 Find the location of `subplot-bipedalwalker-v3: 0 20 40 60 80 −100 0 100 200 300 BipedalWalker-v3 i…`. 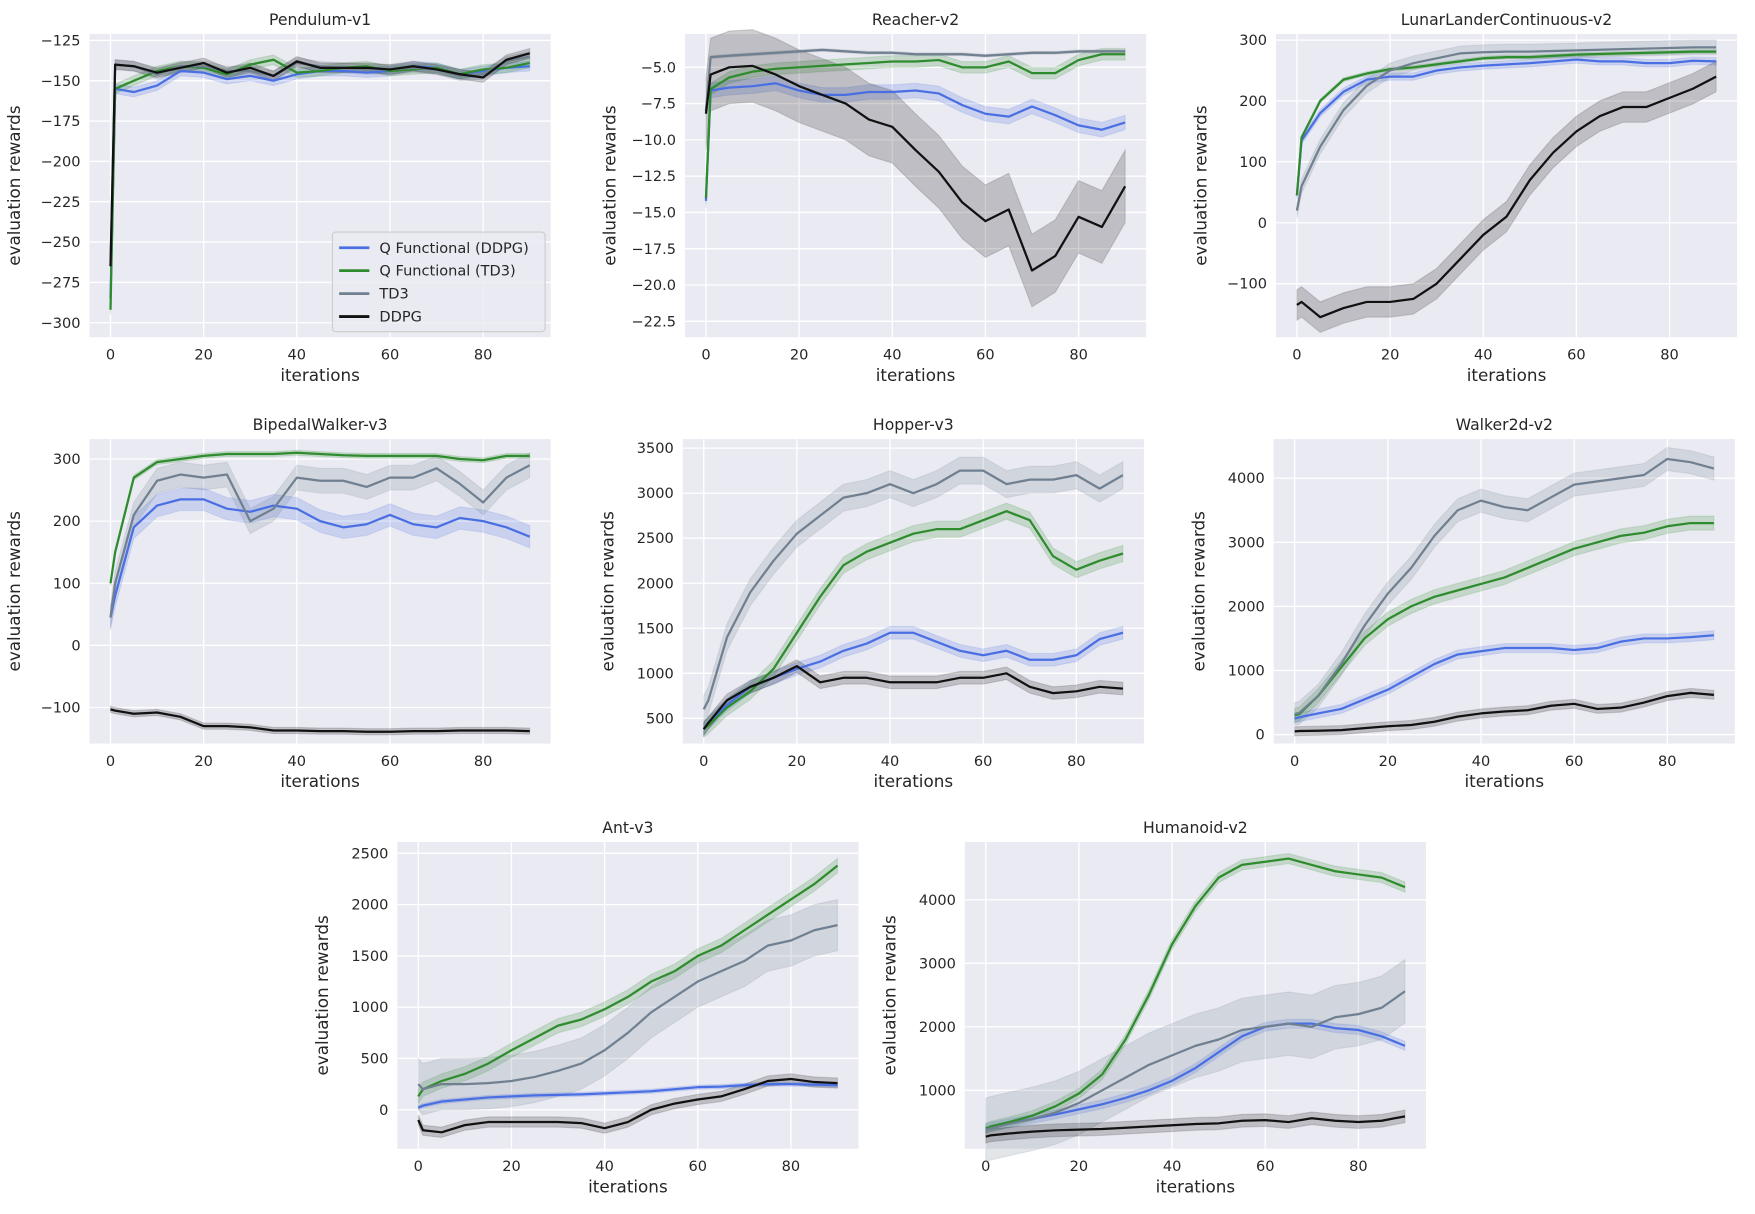

subplot-bipedalwalker-v3: 0 20 40 60 80 −100 0 100 200 300 BipedalWalker-v3 i… is located at coordinates (277, 603).